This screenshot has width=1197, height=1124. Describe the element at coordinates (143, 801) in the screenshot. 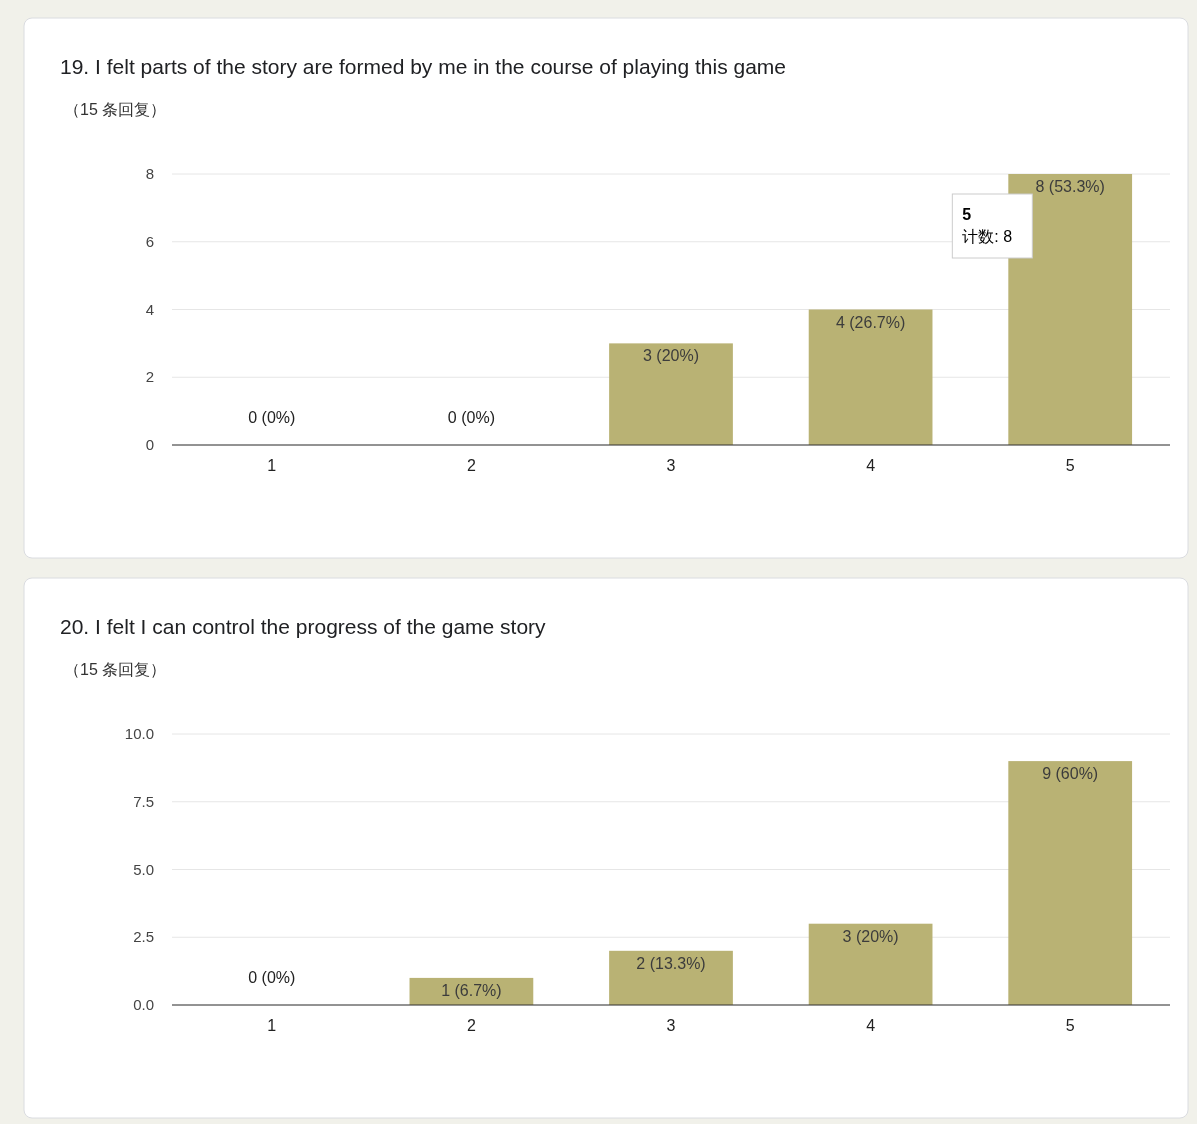

I see `y-tick-label: 7.5` at that location.